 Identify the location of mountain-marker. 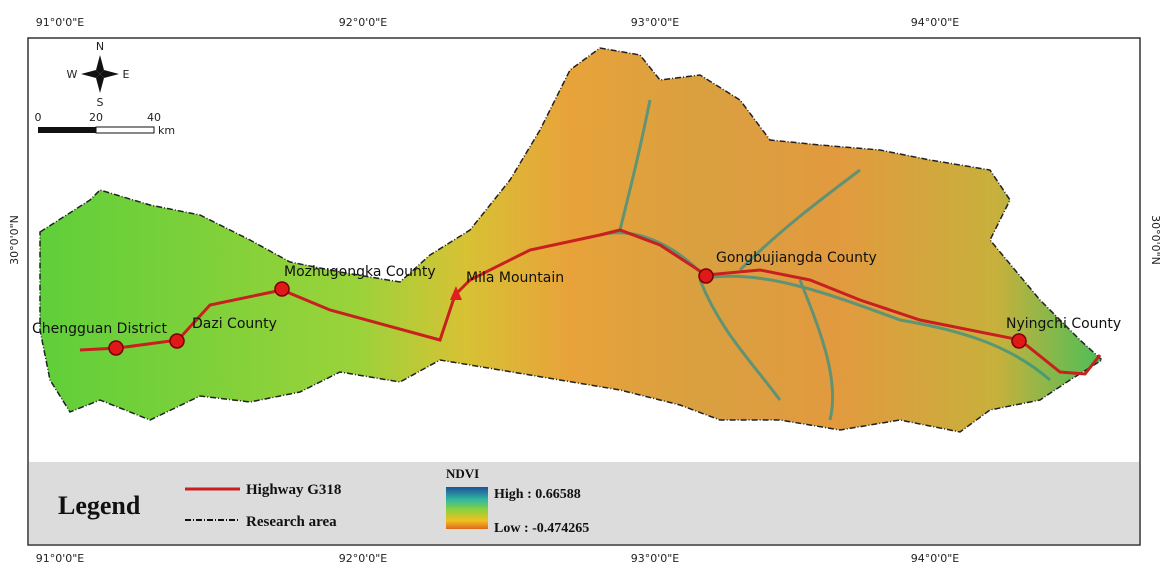
(456, 293).